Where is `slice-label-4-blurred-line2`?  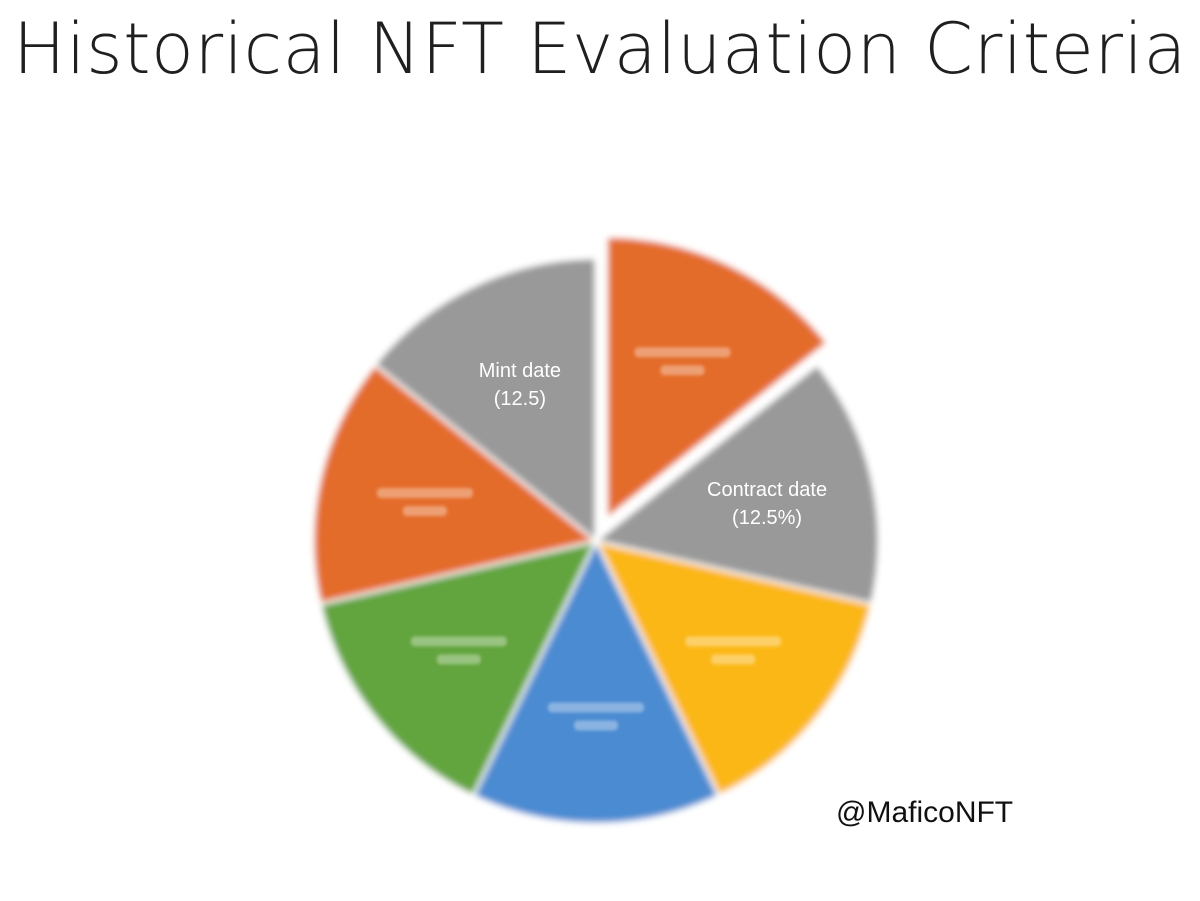 slice-label-4-blurred-line2 is located at coordinates (458, 659).